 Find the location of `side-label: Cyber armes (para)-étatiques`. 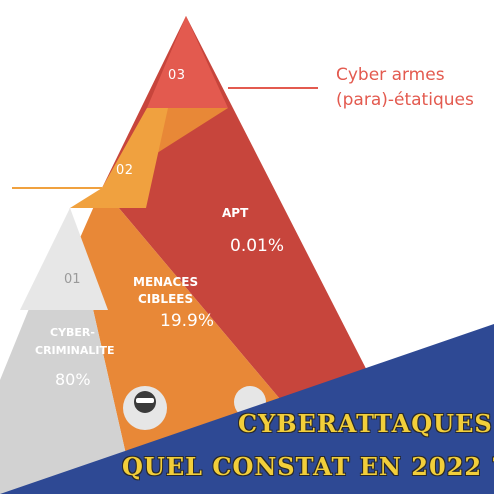

side-label: Cyber armes (para)-étatiques is located at coordinates (405, 88).